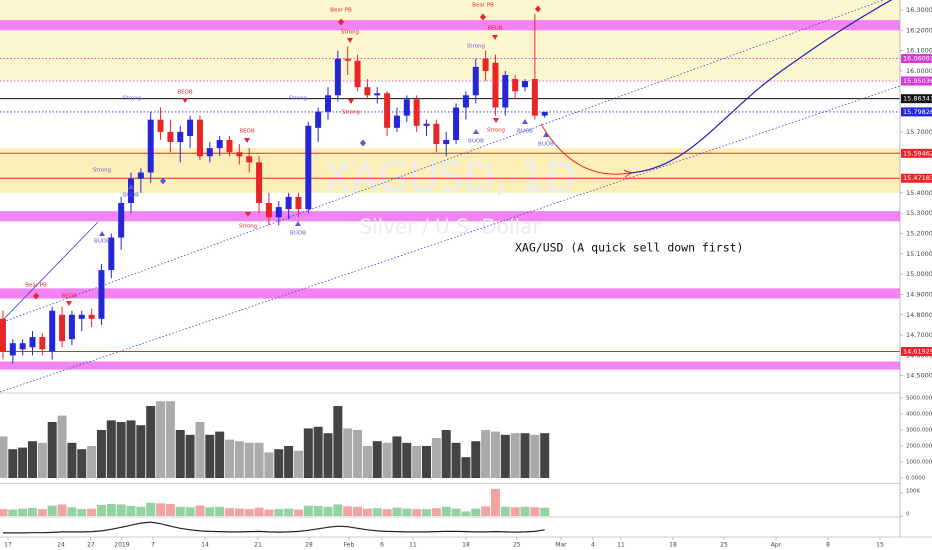 The height and width of the screenshot is (550, 932). I want to click on x-tick-label: 11, so click(413, 545).